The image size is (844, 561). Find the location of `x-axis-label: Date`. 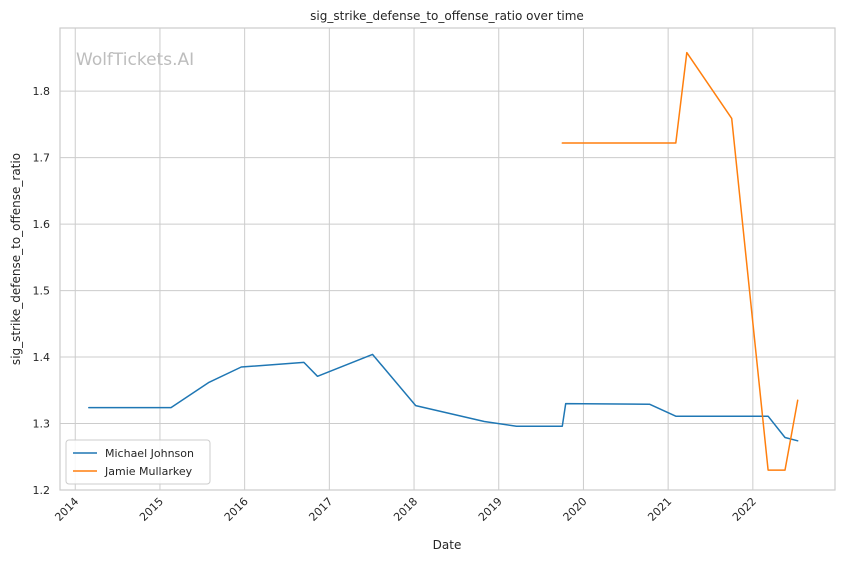

x-axis-label: Date is located at coordinates (447, 545).